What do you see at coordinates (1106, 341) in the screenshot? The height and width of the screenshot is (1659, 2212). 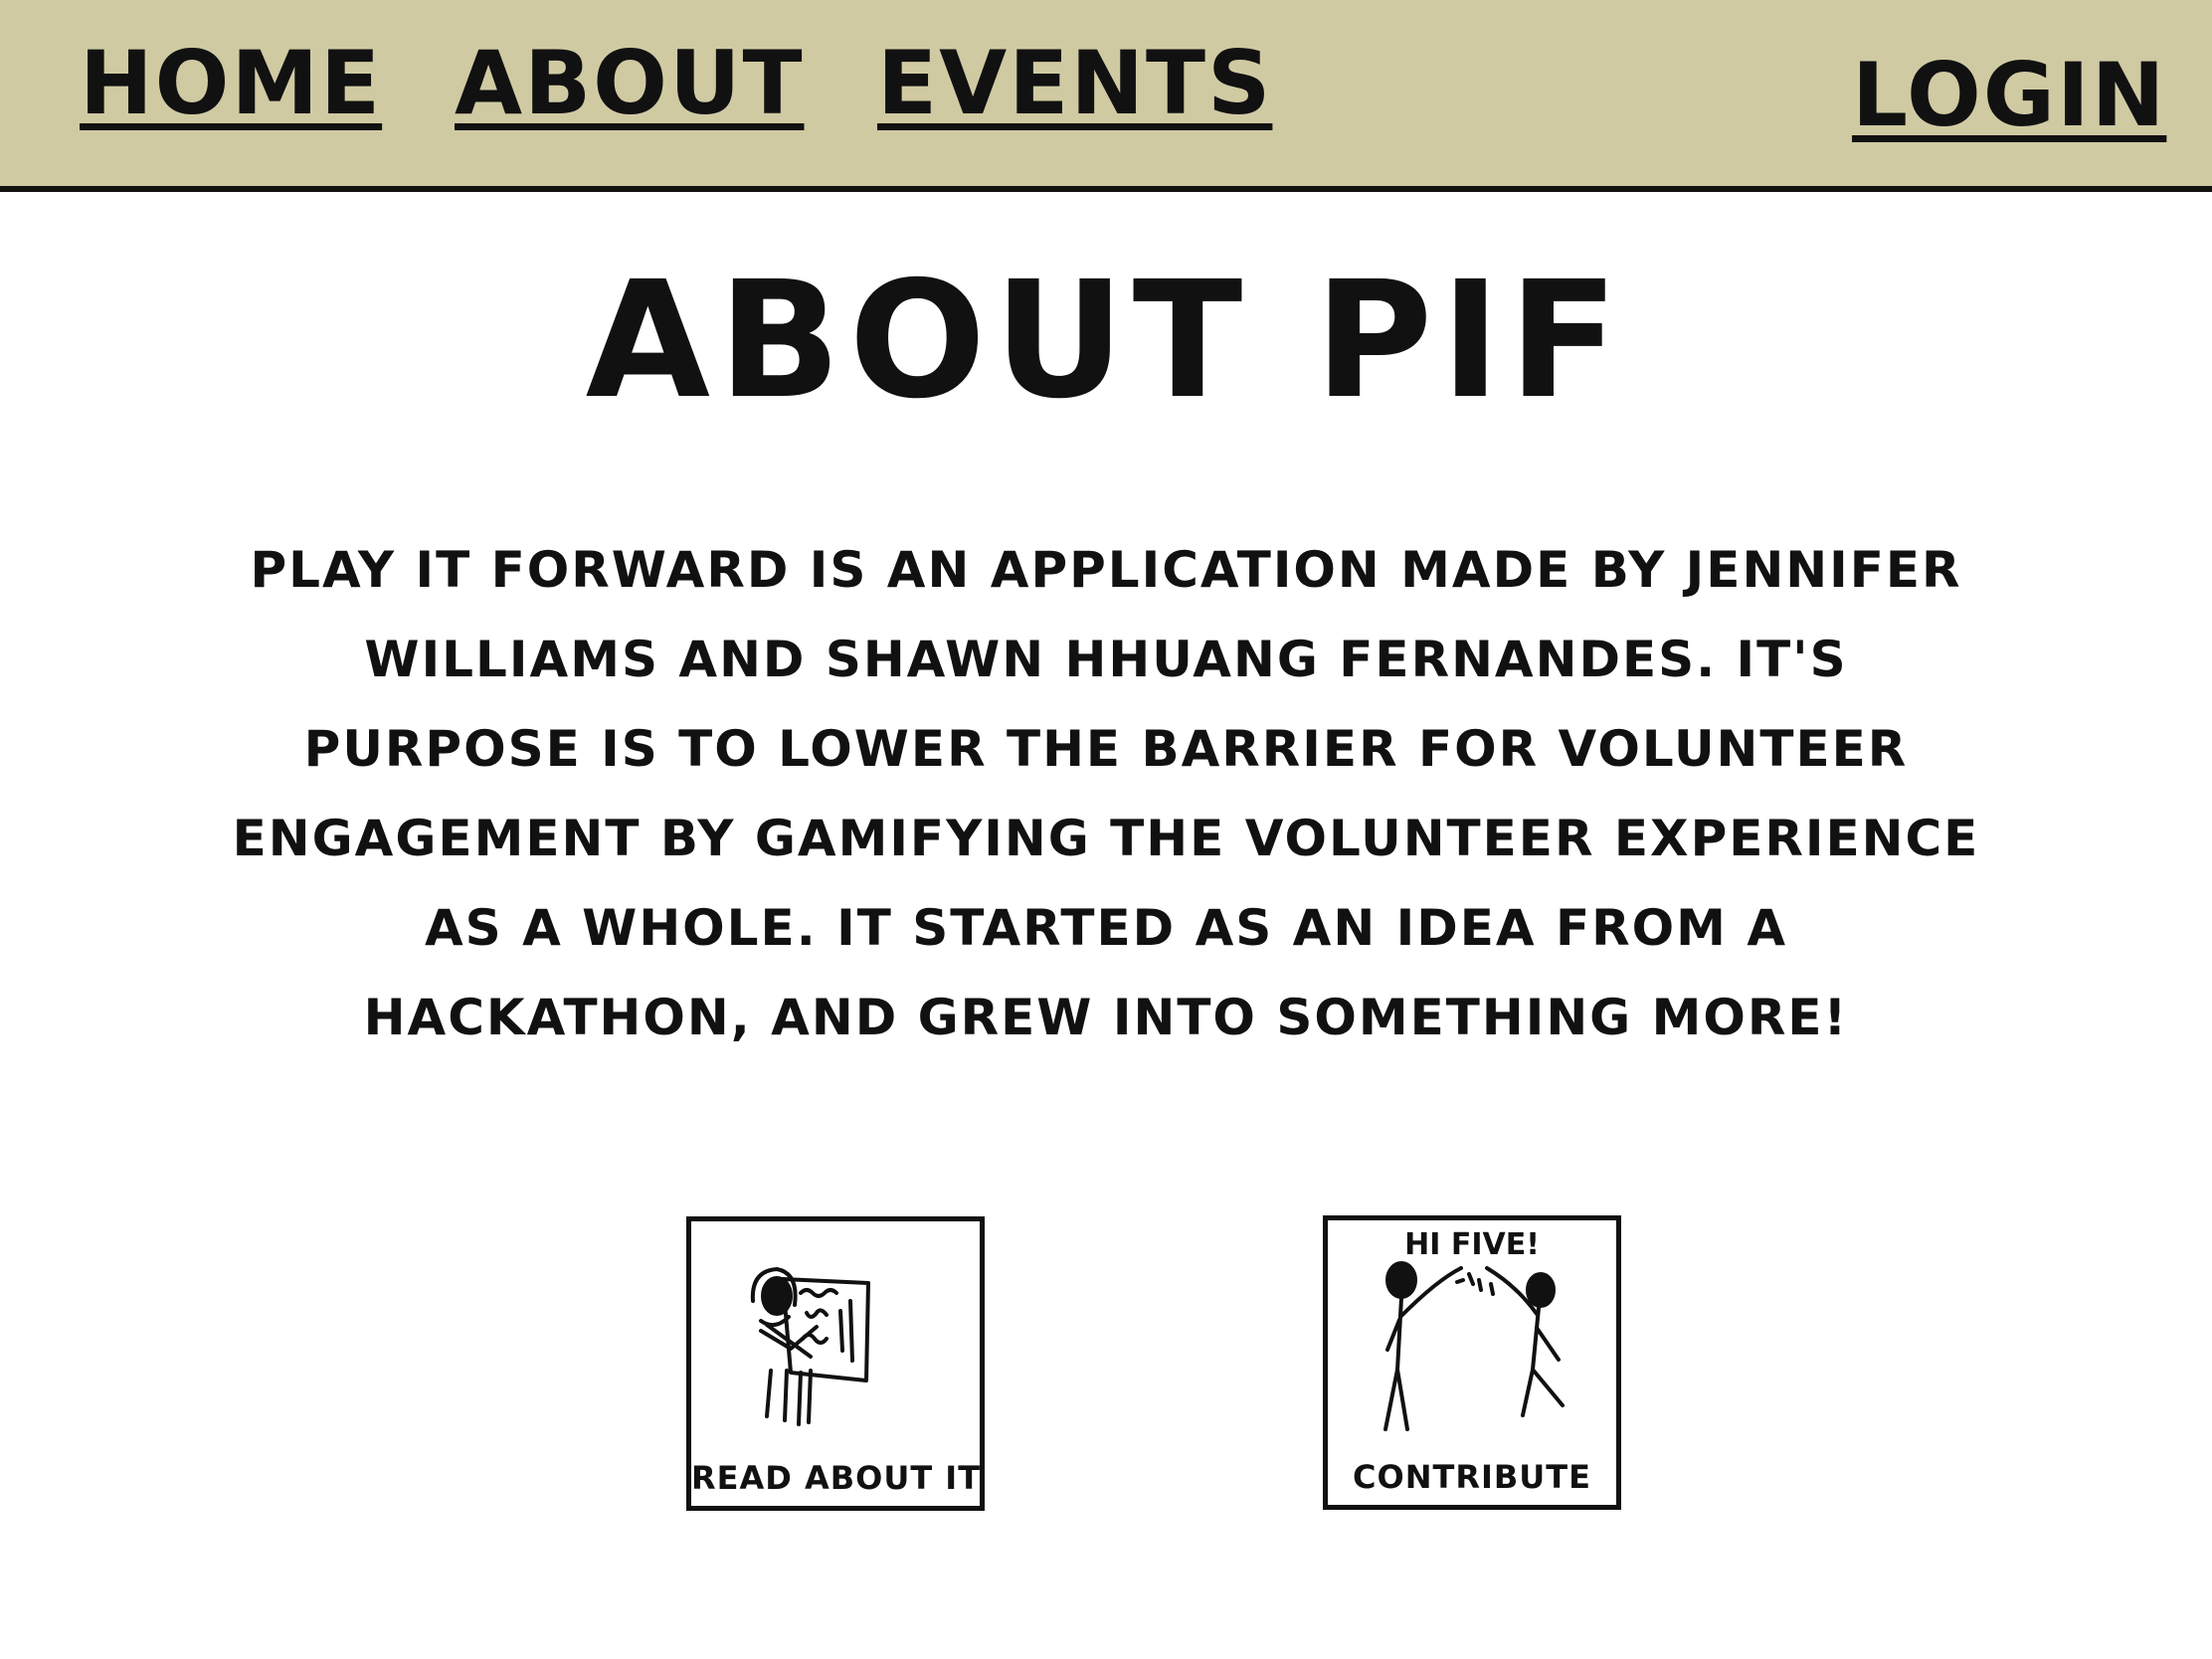 I see `page-title: ABOUT PIF` at bounding box center [1106, 341].